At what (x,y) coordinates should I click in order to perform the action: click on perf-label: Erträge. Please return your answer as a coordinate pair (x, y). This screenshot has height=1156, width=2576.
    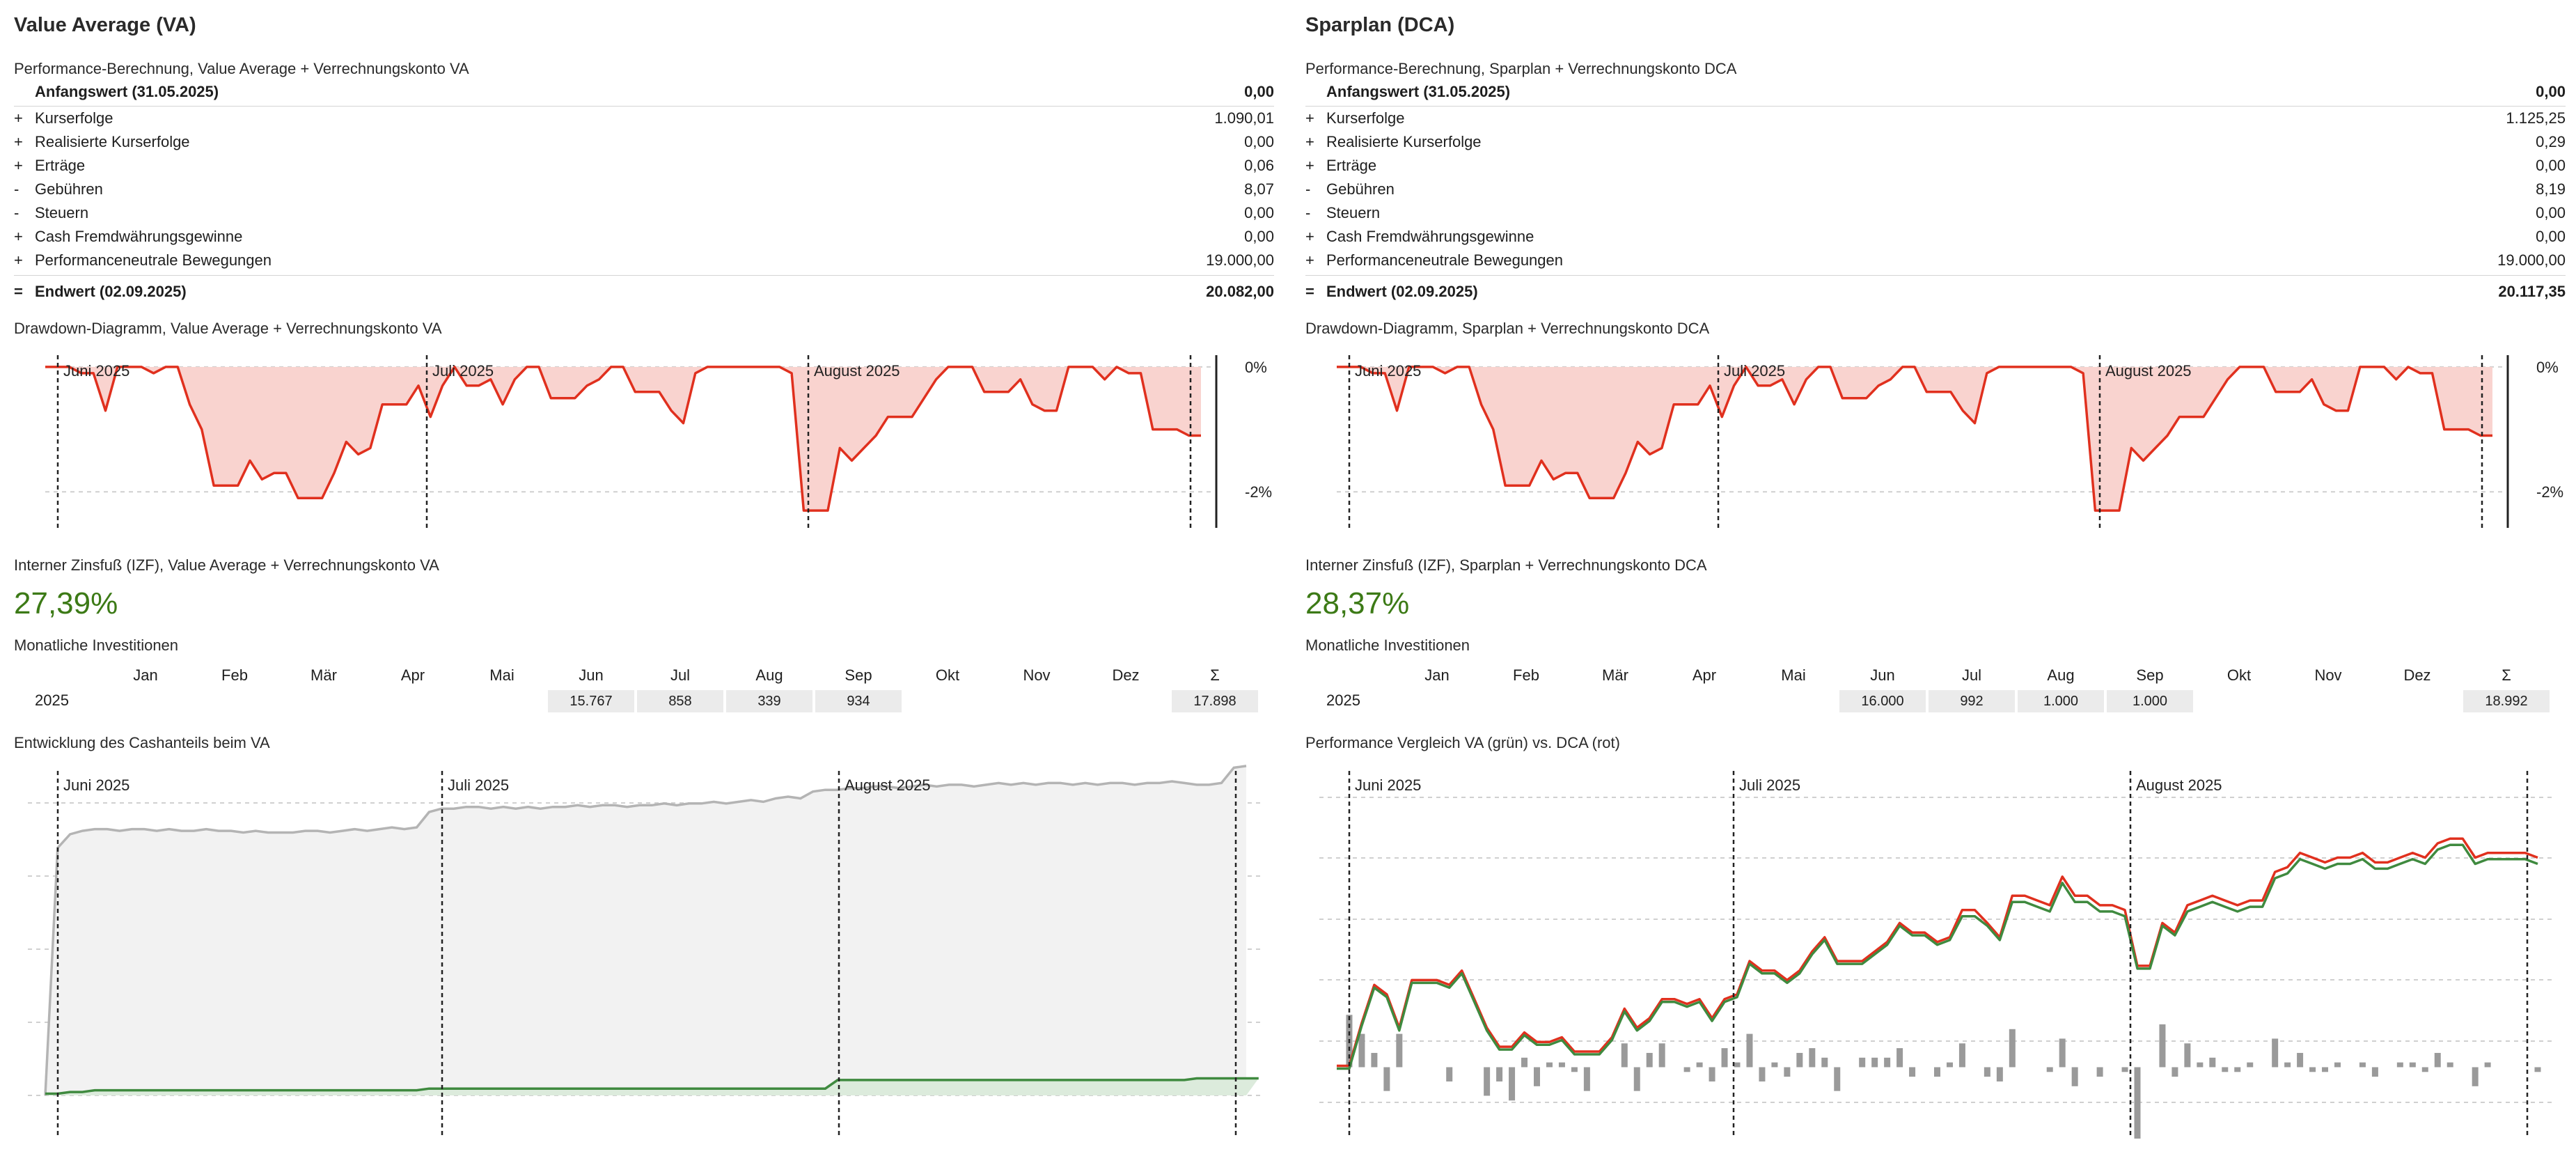
    Looking at the image, I should click on (1351, 165).